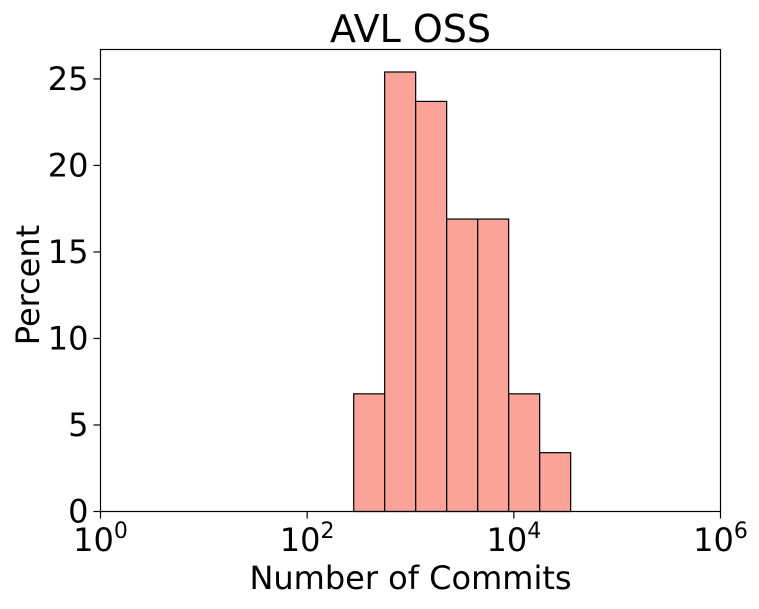 This screenshot has height=609, width=759. Describe the element at coordinates (68, 79) in the screenshot. I see `y-tick-label: 25` at that location.